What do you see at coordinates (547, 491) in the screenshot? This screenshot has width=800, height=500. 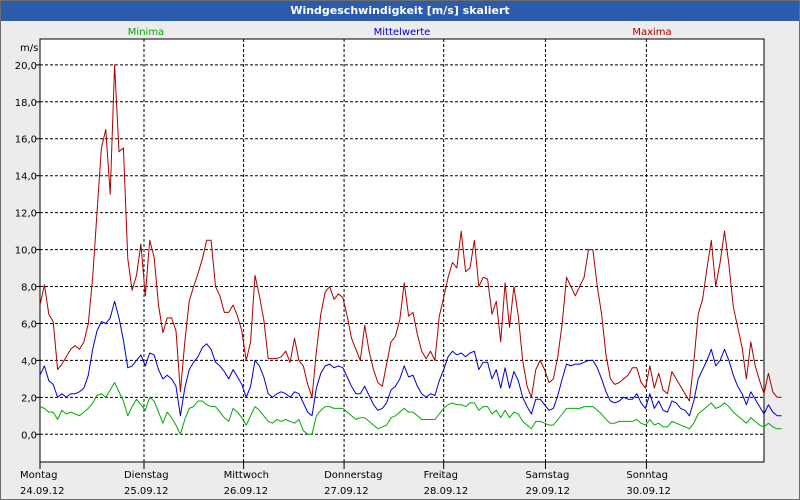 I see `x-tick-date-label: 29.09.12` at bounding box center [547, 491].